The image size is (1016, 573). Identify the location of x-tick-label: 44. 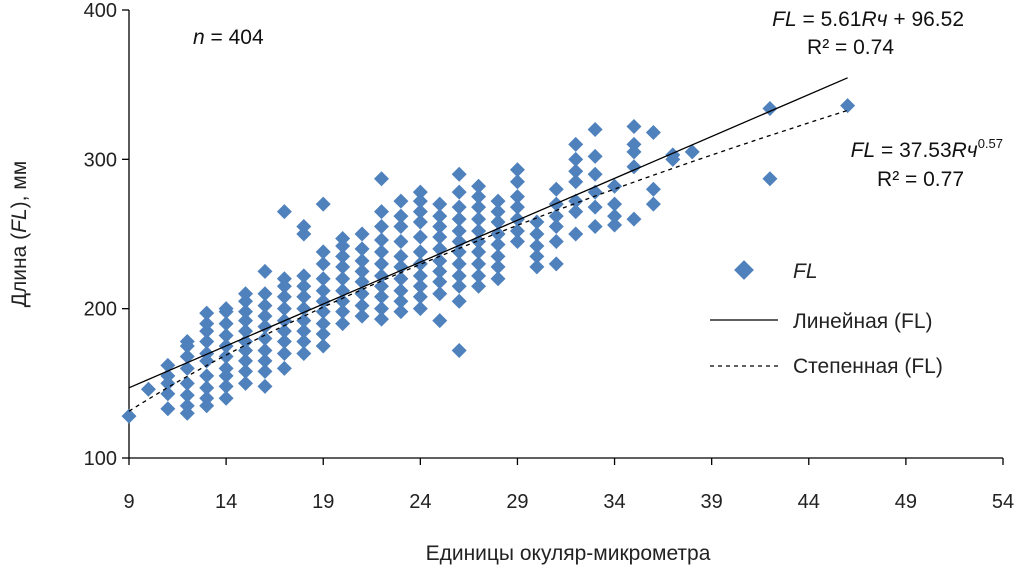
(809, 502).